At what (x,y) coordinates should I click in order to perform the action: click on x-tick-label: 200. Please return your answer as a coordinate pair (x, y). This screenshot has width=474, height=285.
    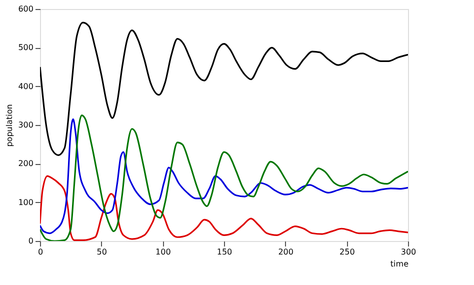
    Looking at the image, I should click on (286, 252).